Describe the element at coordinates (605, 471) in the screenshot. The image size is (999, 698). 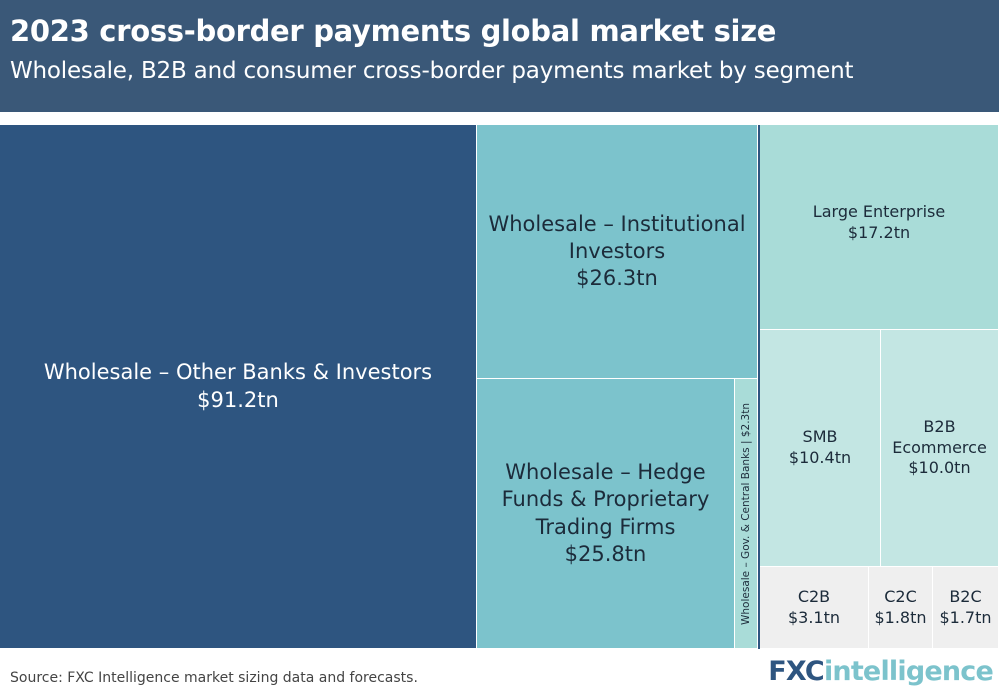
I see `tile-label: Wholesale – Hedge` at that location.